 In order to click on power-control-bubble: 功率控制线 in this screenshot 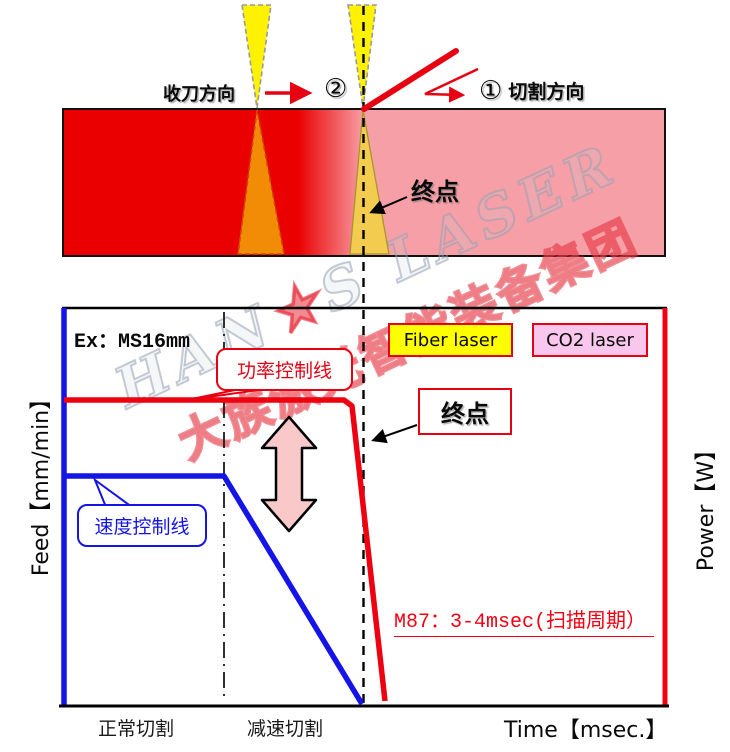, I will do `click(284, 369)`.